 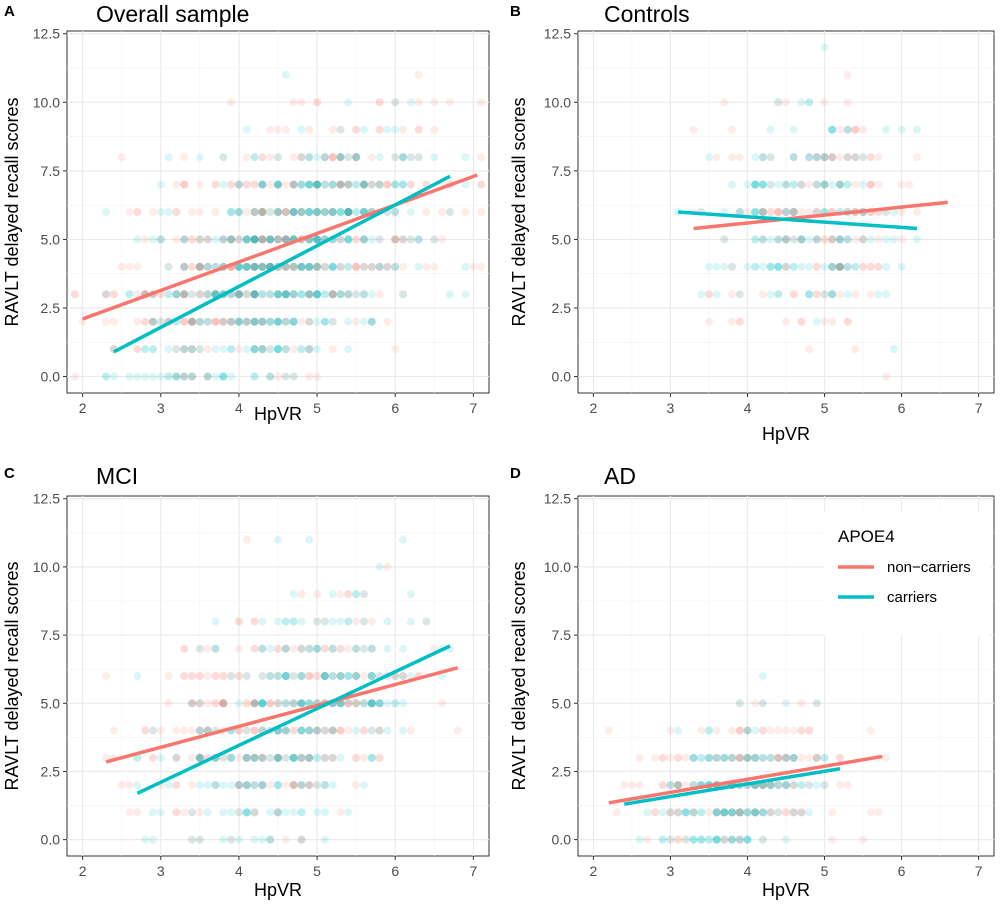 What do you see at coordinates (912, 597) in the screenshot?
I see `legend-label-carriers: carriers` at bounding box center [912, 597].